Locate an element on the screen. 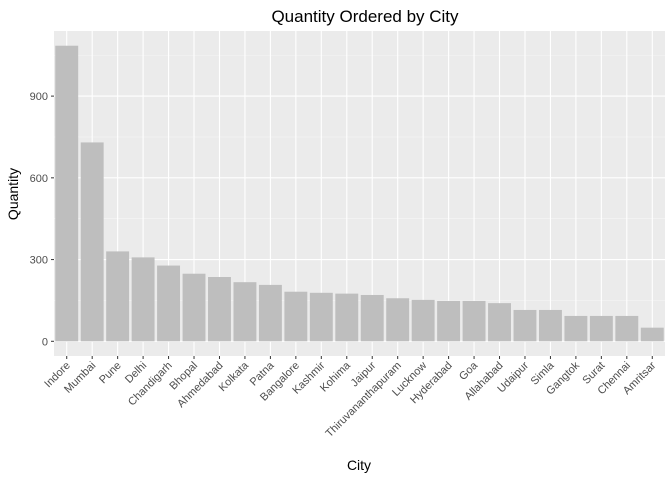  y-tick-label: 900 is located at coordinates (39, 97).